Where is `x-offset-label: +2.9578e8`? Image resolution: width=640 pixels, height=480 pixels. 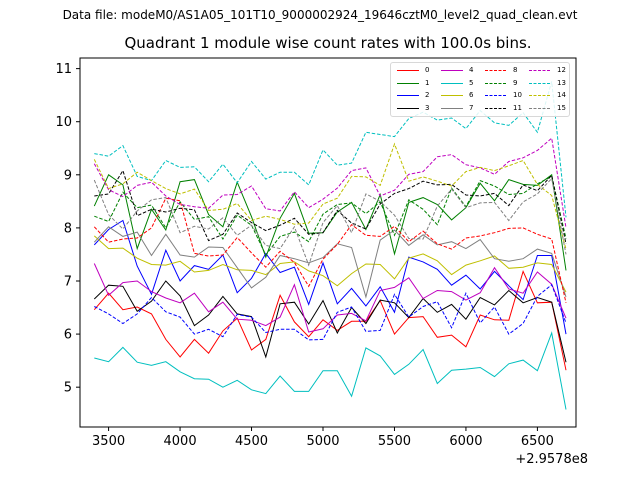 x-offset-label: +2.9578e8 is located at coordinates (551, 459).